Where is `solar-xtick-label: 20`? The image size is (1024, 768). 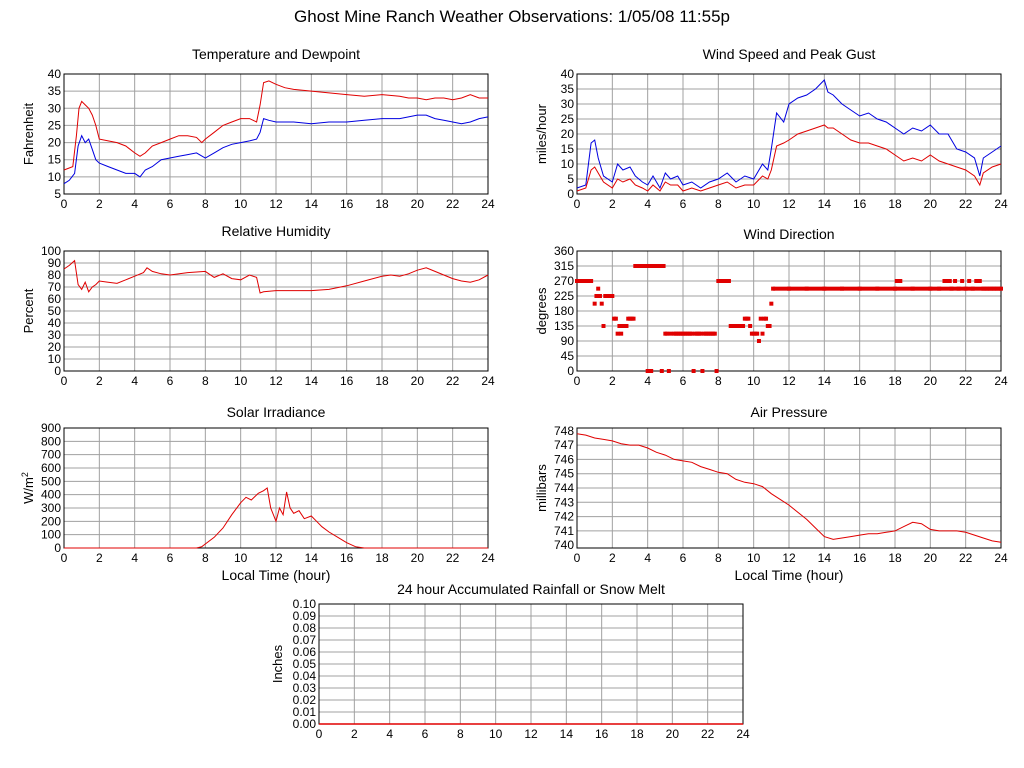 solar-xtick-label: 20 is located at coordinates (418, 558).